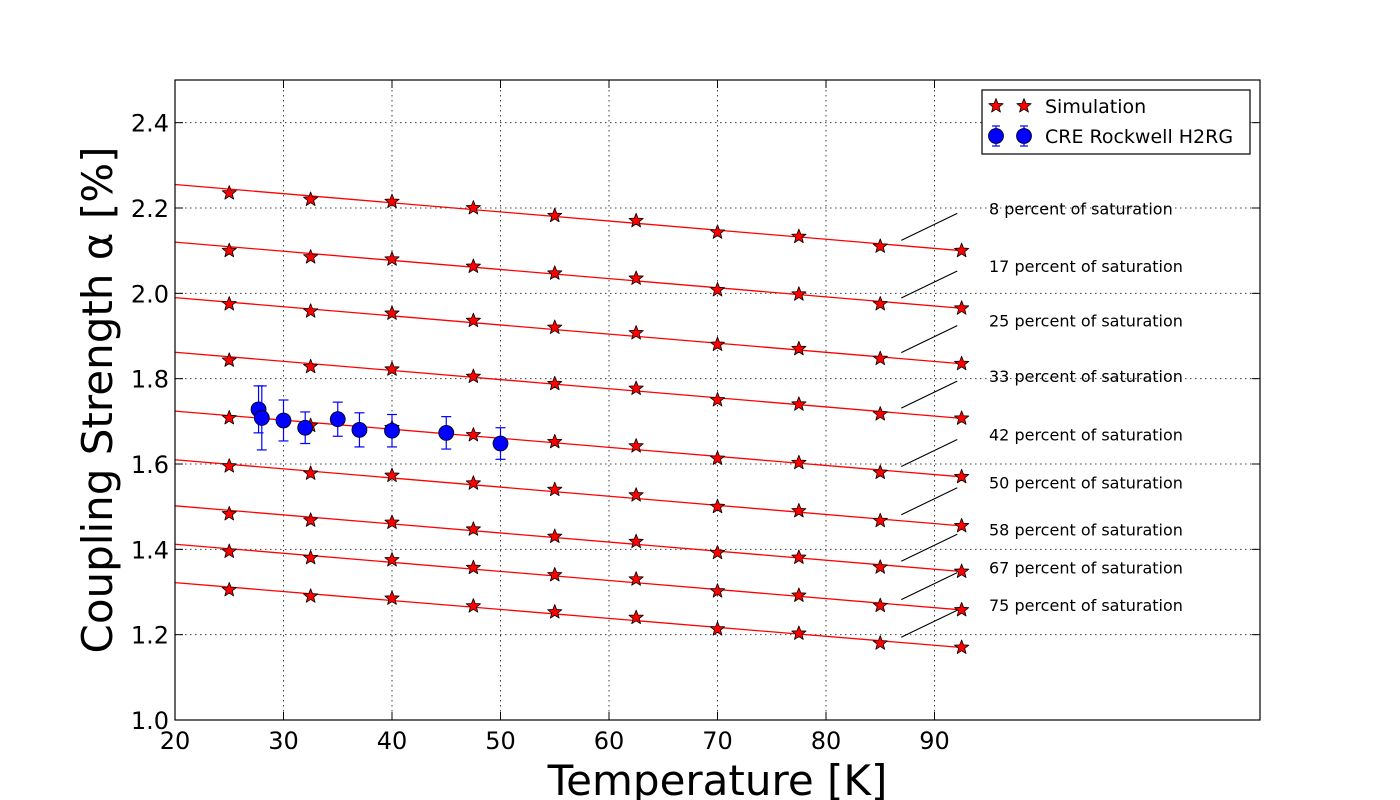 The width and height of the screenshot is (1400, 800). What do you see at coordinates (1086, 435) in the screenshot?
I see `series-annotation: 42 percent of saturation` at bounding box center [1086, 435].